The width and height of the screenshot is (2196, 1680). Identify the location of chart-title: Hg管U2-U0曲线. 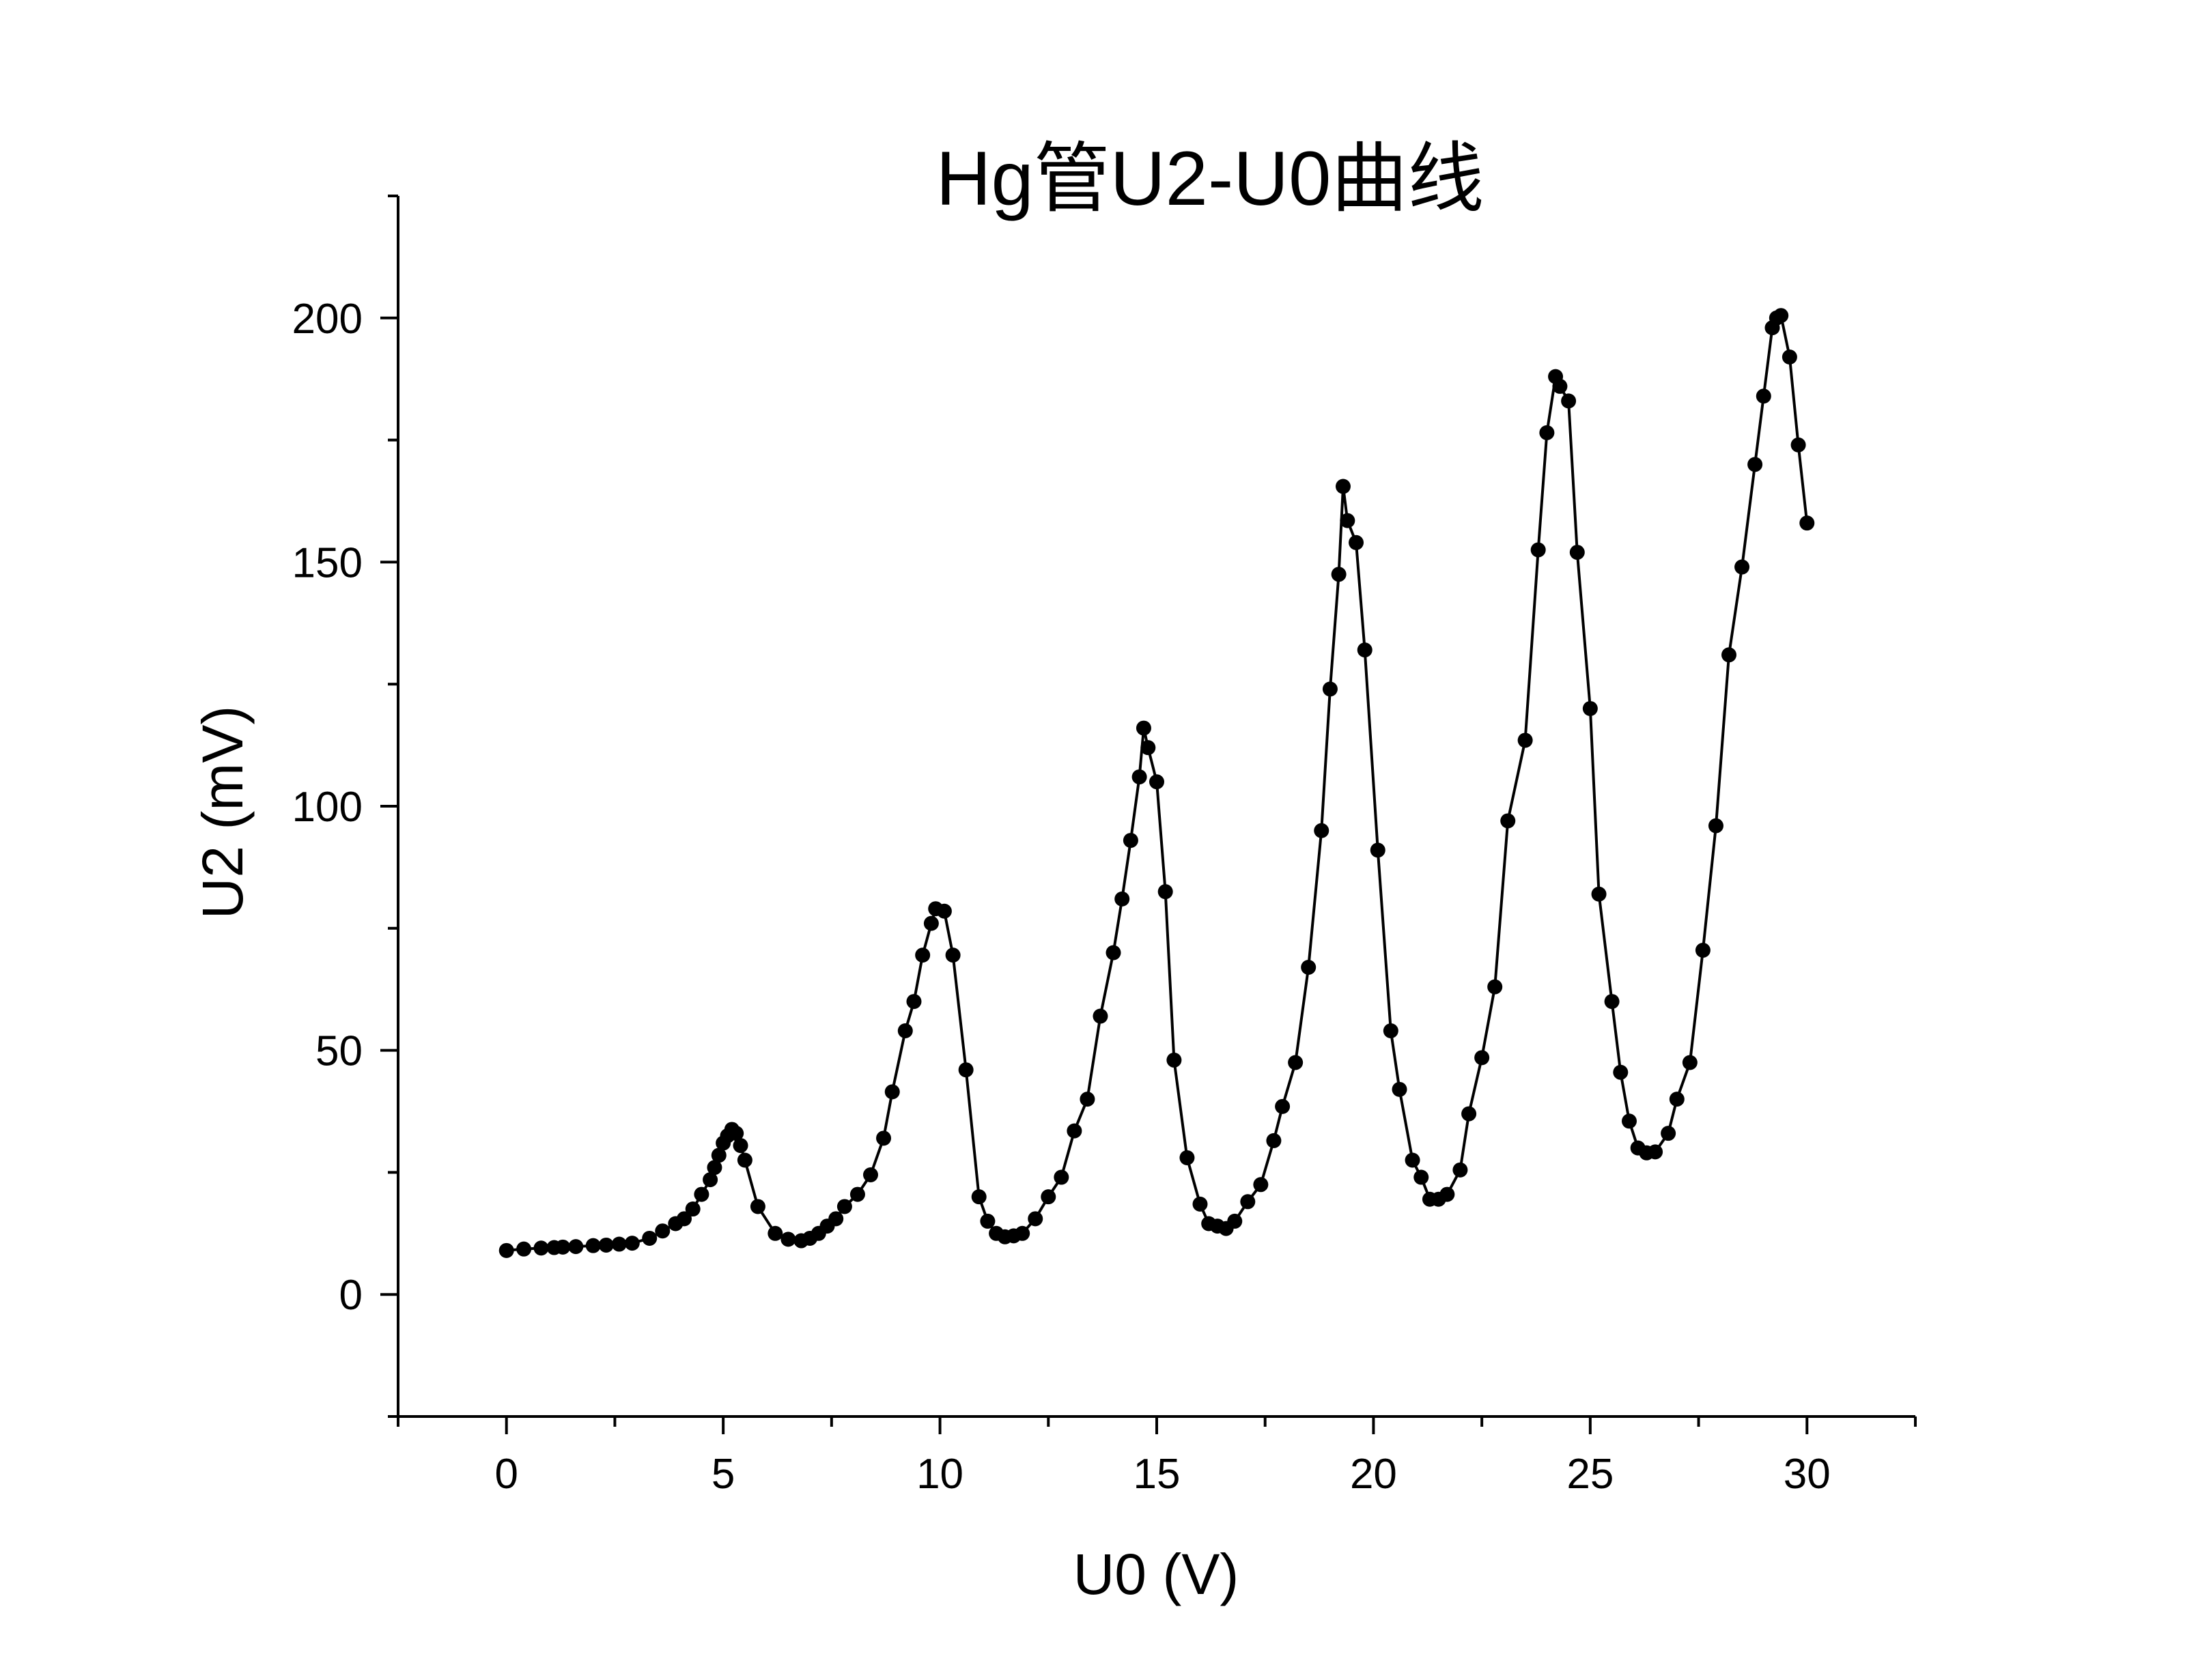
(1210, 178).